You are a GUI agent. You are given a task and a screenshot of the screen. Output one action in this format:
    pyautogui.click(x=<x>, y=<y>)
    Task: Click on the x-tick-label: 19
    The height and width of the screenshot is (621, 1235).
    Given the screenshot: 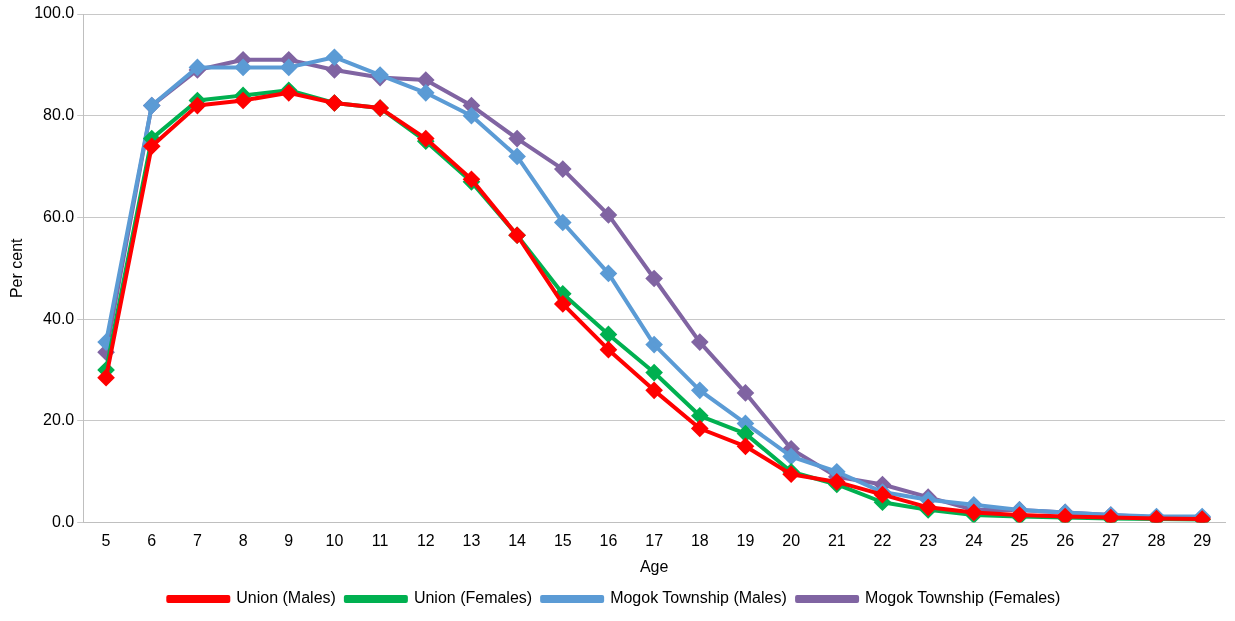 What is the action you would take?
    pyautogui.click(x=745, y=540)
    